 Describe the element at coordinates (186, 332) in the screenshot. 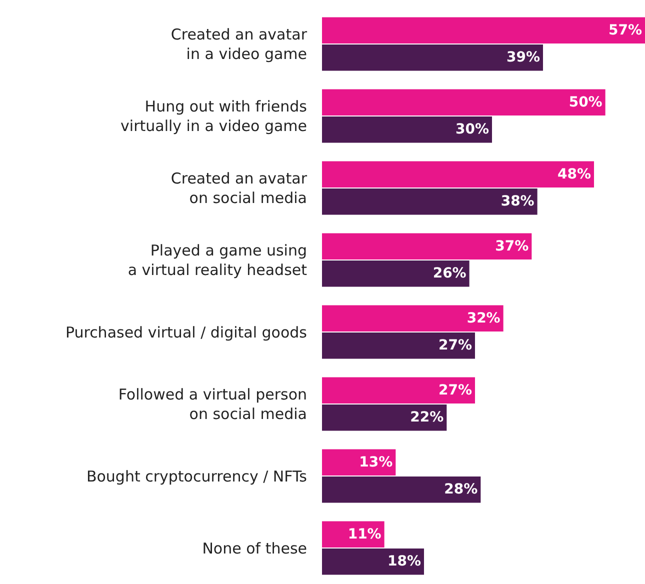

I see `y-tick-label: Purchased virtual / digital goods` at that location.